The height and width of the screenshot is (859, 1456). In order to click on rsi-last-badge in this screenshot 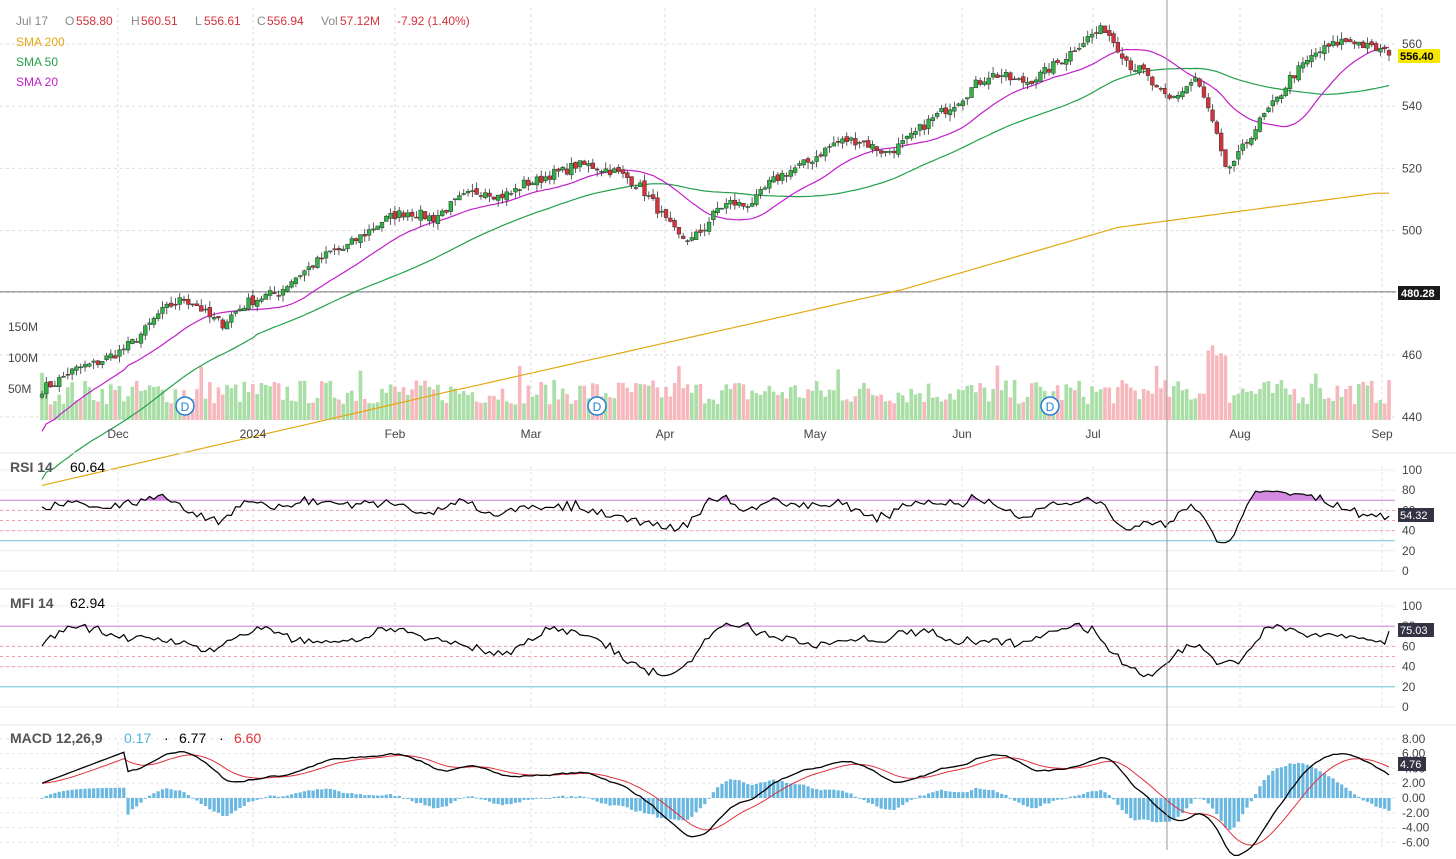, I will do `click(1416, 515)`.